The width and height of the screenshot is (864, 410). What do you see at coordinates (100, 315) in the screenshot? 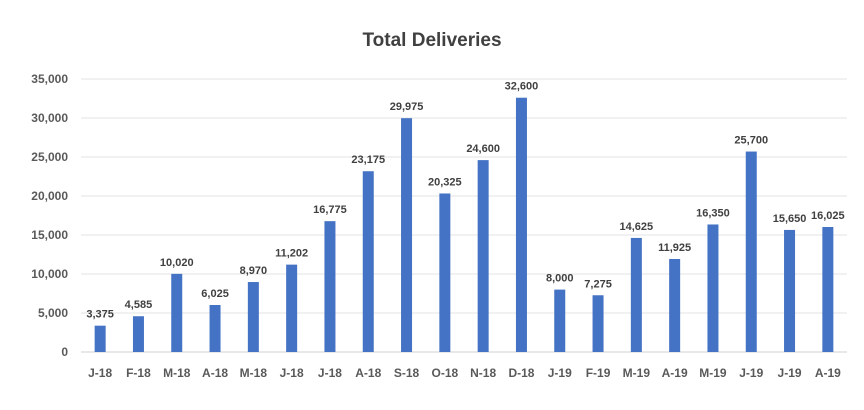
I see `data-label: 3,375` at bounding box center [100, 315].